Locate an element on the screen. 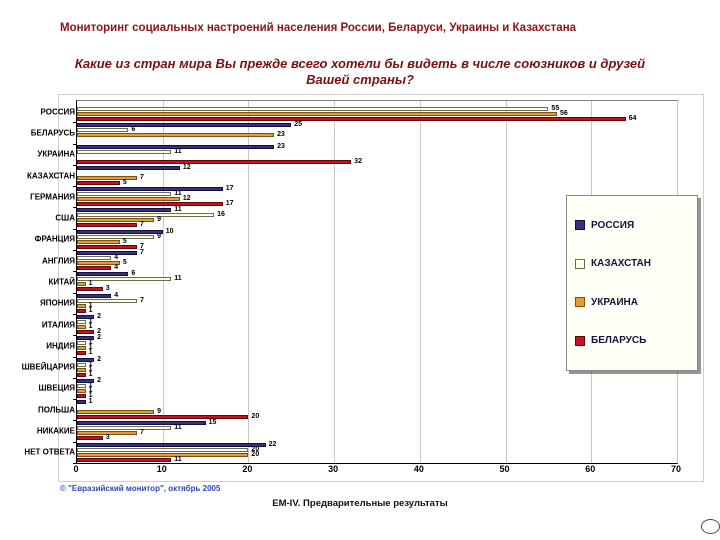 This screenshot has width=720, height=540. bar-value-label: 9 is located at coordinates (159, 412).